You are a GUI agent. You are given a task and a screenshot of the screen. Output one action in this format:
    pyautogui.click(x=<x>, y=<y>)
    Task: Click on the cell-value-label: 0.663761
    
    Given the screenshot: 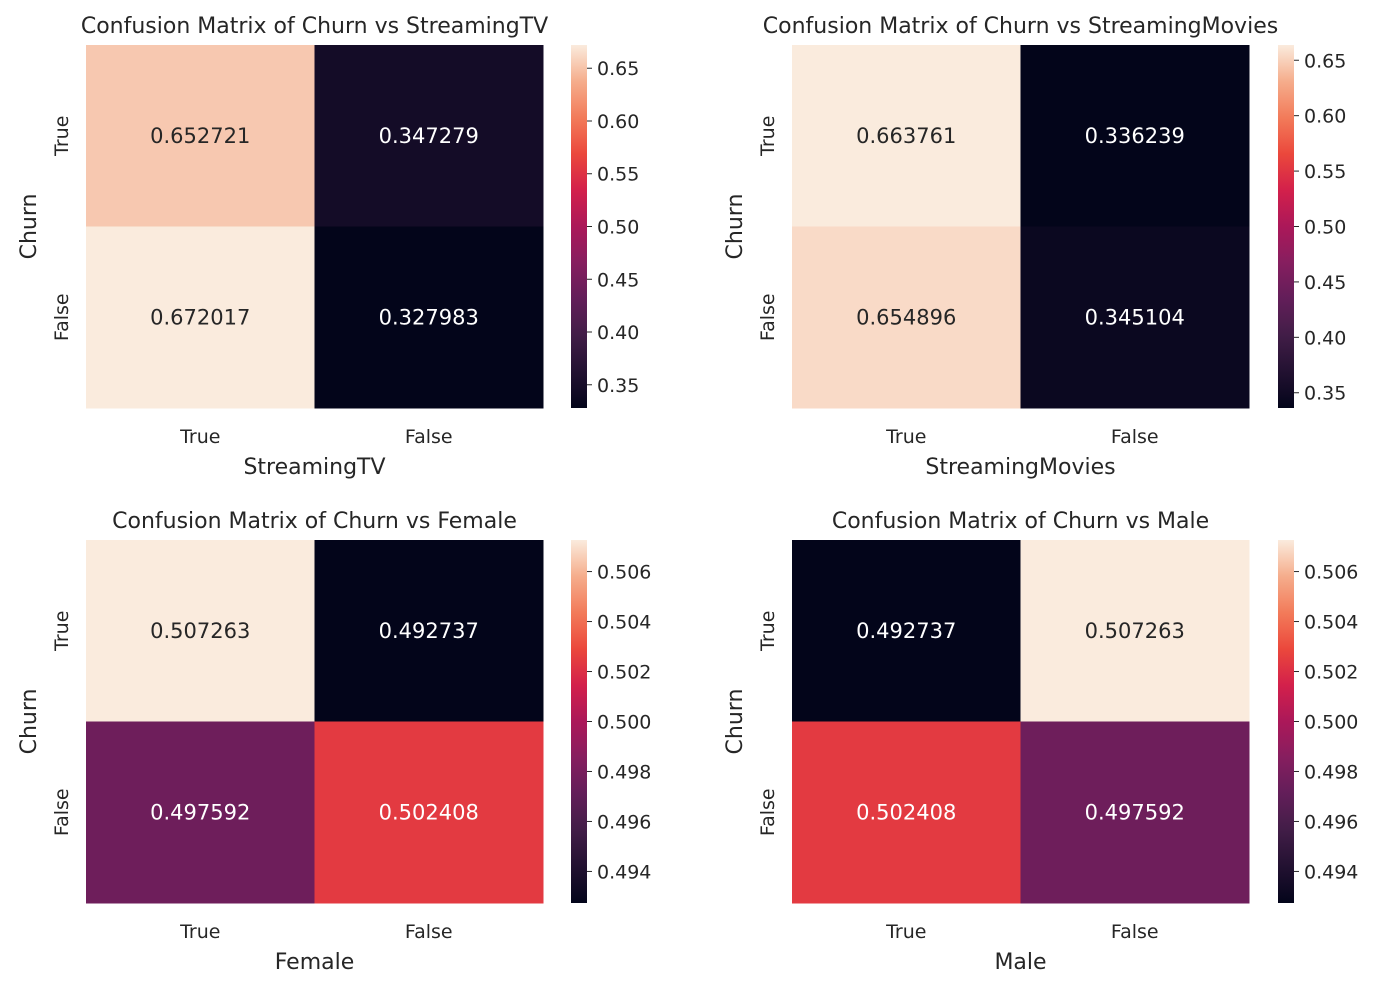 What is the action you would take?
    pyautogui.click(x=906, y=136)
    